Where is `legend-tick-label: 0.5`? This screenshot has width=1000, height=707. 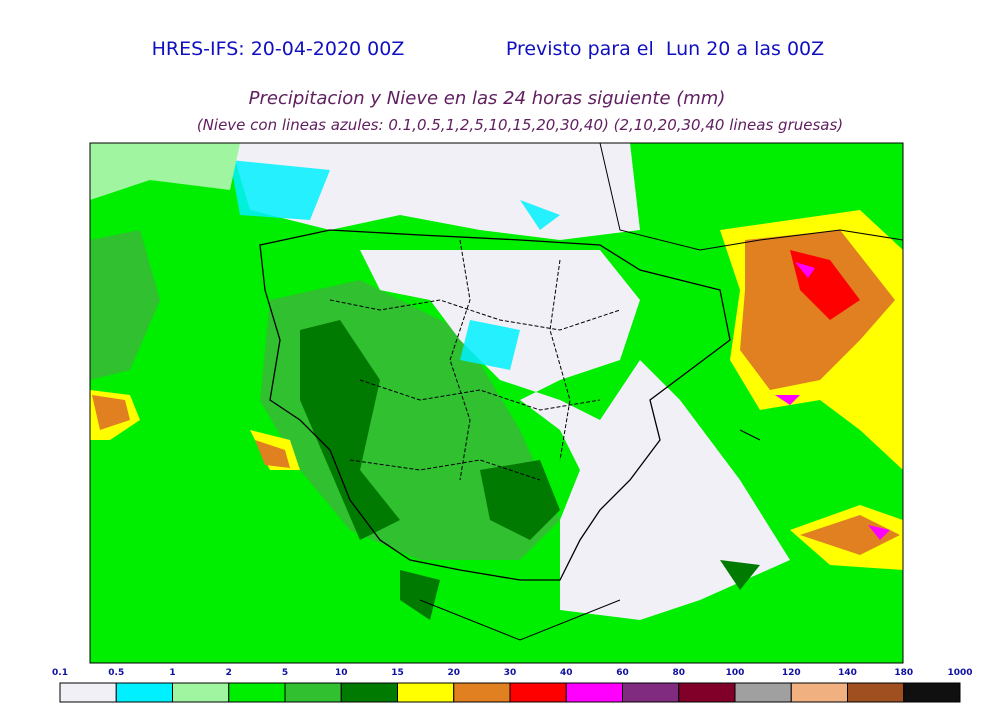 legend-tick-label: 0.5 is located at coordinates (116, 673).